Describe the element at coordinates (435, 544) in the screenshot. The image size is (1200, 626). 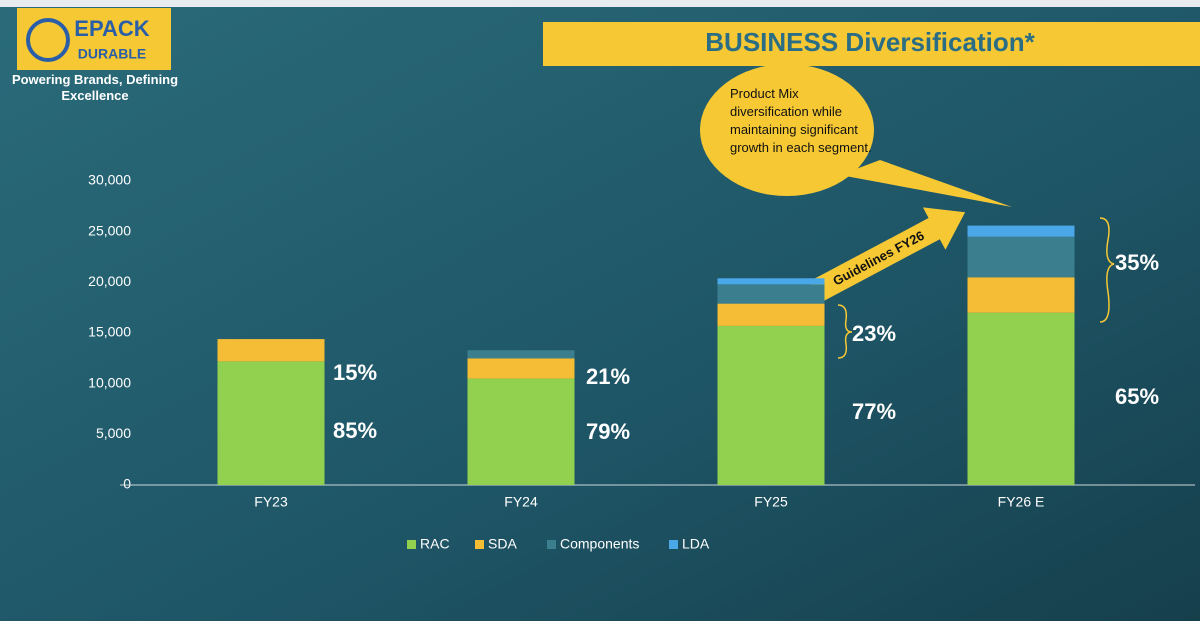
I see `legend-label: RAC` at that location.